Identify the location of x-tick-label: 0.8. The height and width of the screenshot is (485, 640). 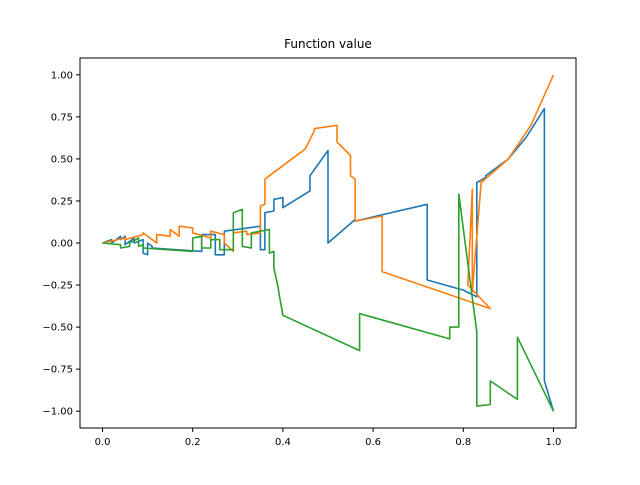
(463, 442).